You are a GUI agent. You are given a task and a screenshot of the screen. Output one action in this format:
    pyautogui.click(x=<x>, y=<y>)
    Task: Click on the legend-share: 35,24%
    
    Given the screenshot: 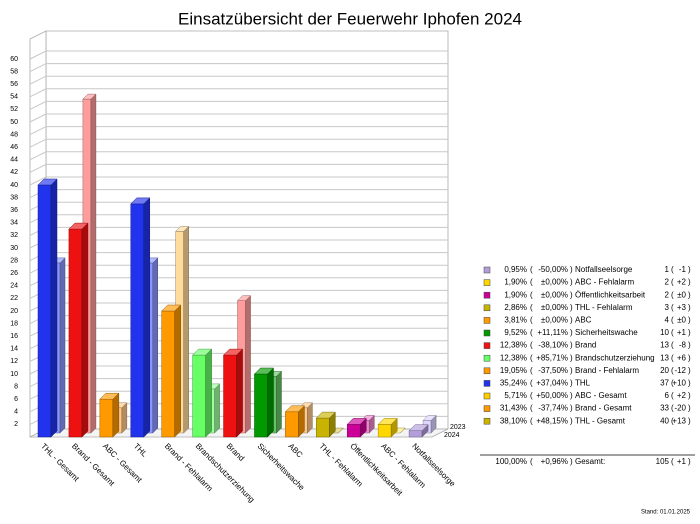 What is the action you would take?
    pyautogui.click(x=513, y=383)
    